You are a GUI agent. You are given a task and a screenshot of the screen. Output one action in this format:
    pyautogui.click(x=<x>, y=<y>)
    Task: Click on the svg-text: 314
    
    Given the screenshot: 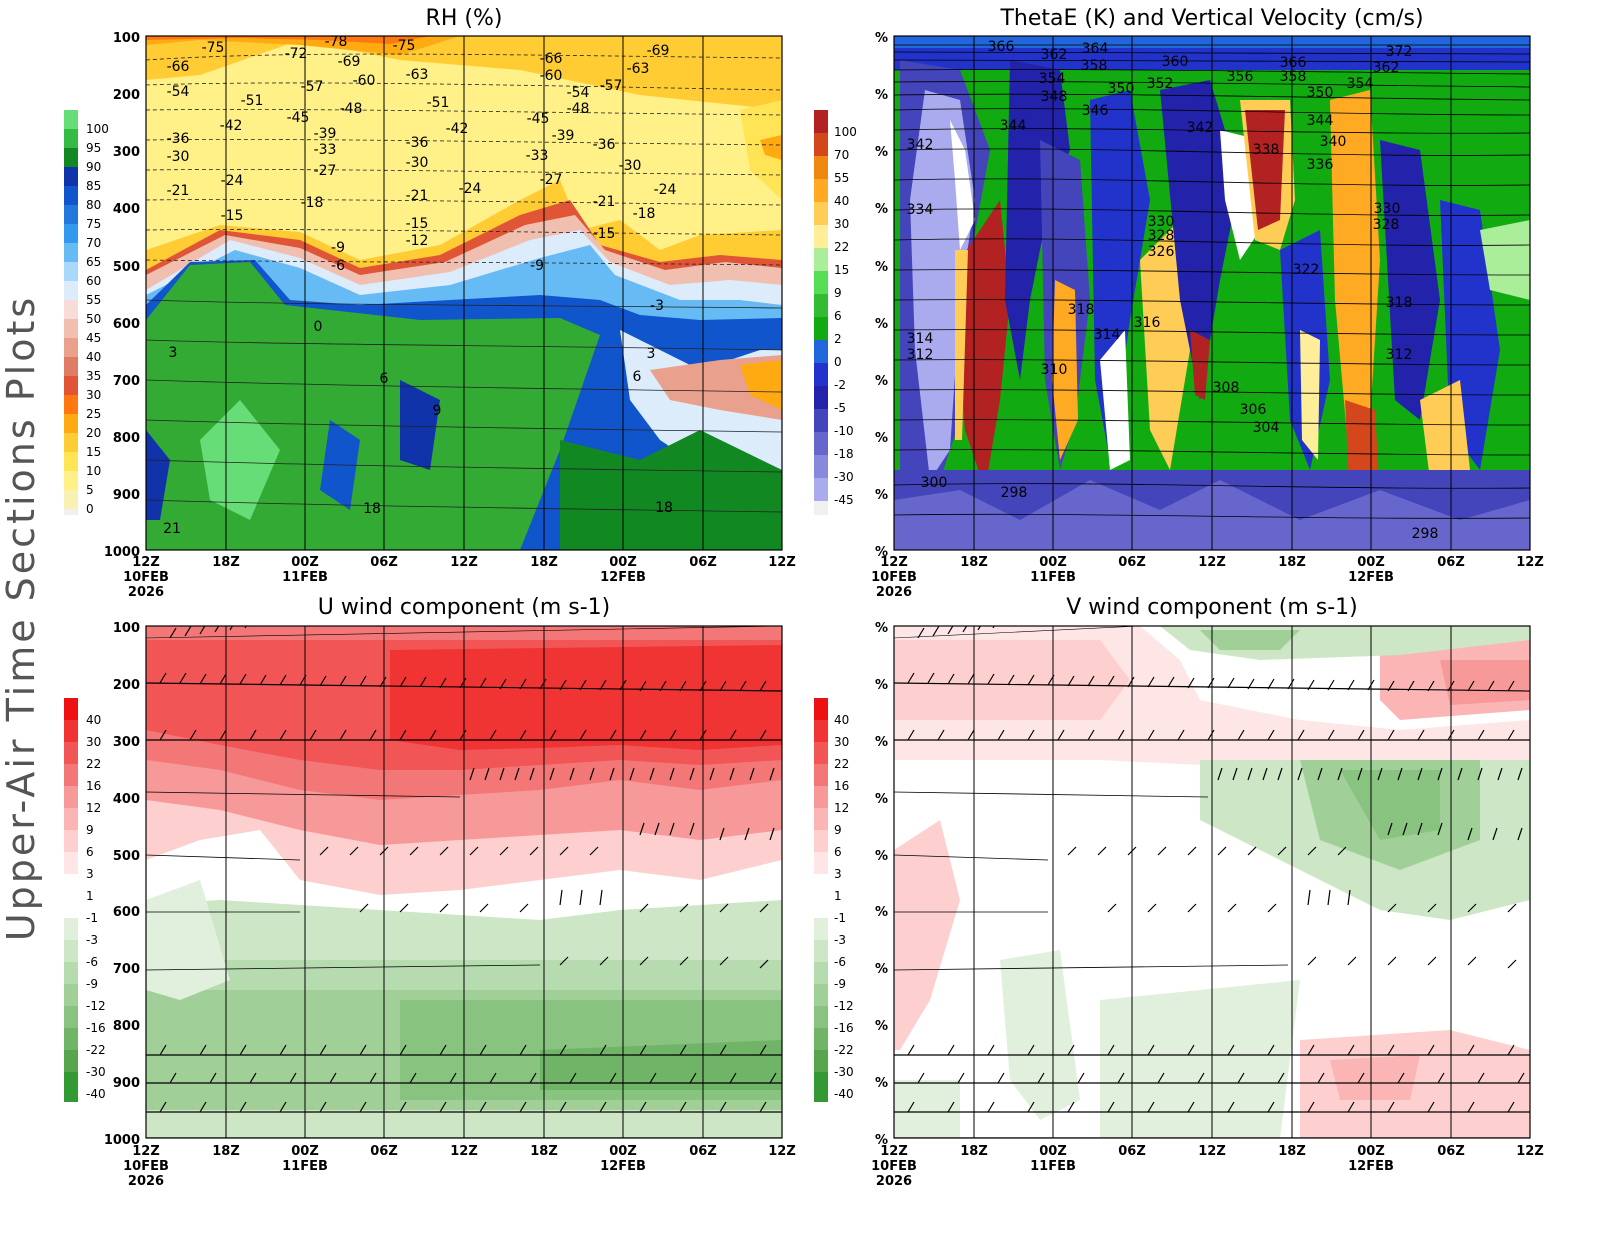 What is the action you would take?
    pyautogui.click(x=920, y=339)
    